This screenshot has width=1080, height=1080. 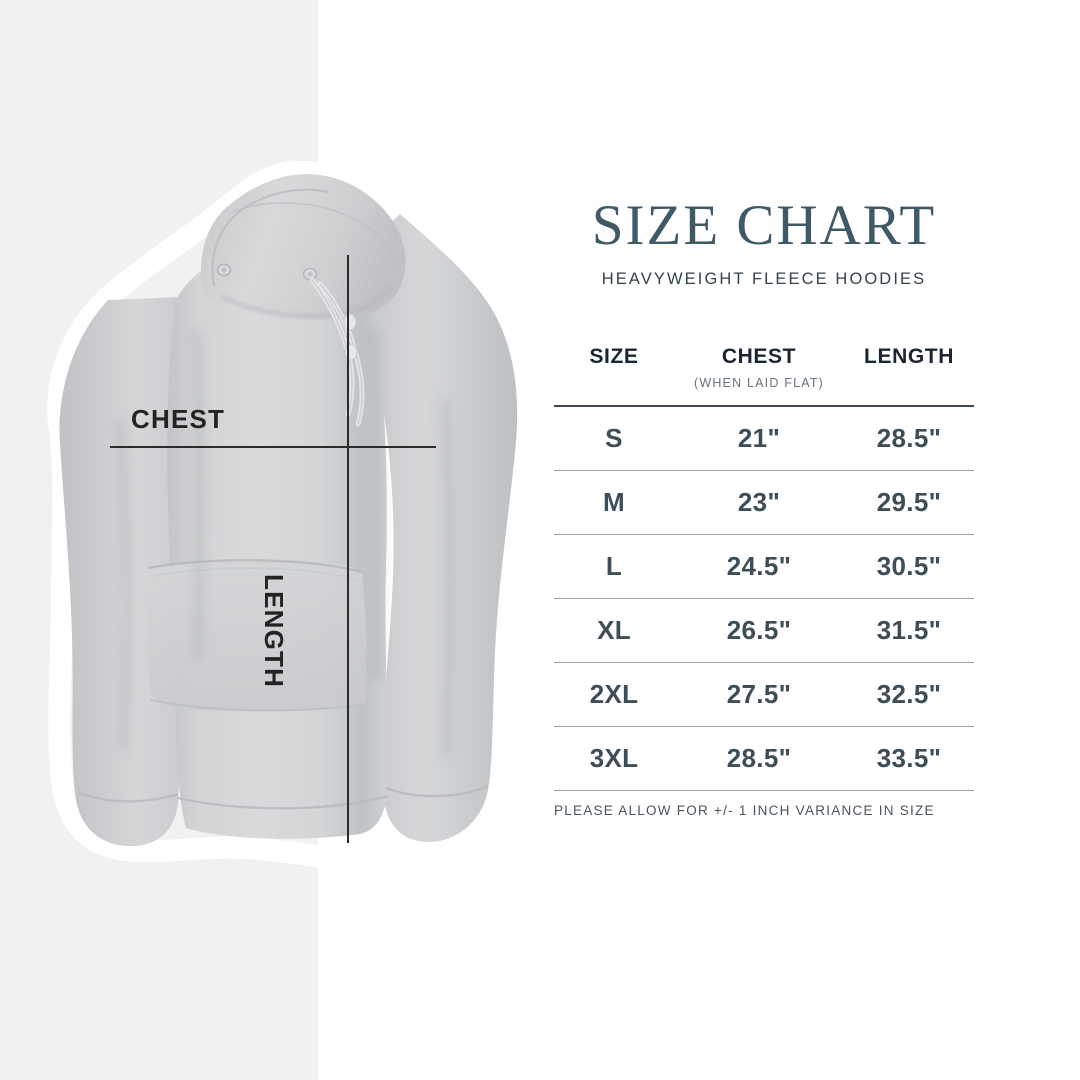 What do you see at coordinates (224, 270) in the screenshot?
I see `hoodie-grommet-left` at bounding box center [224, 270].